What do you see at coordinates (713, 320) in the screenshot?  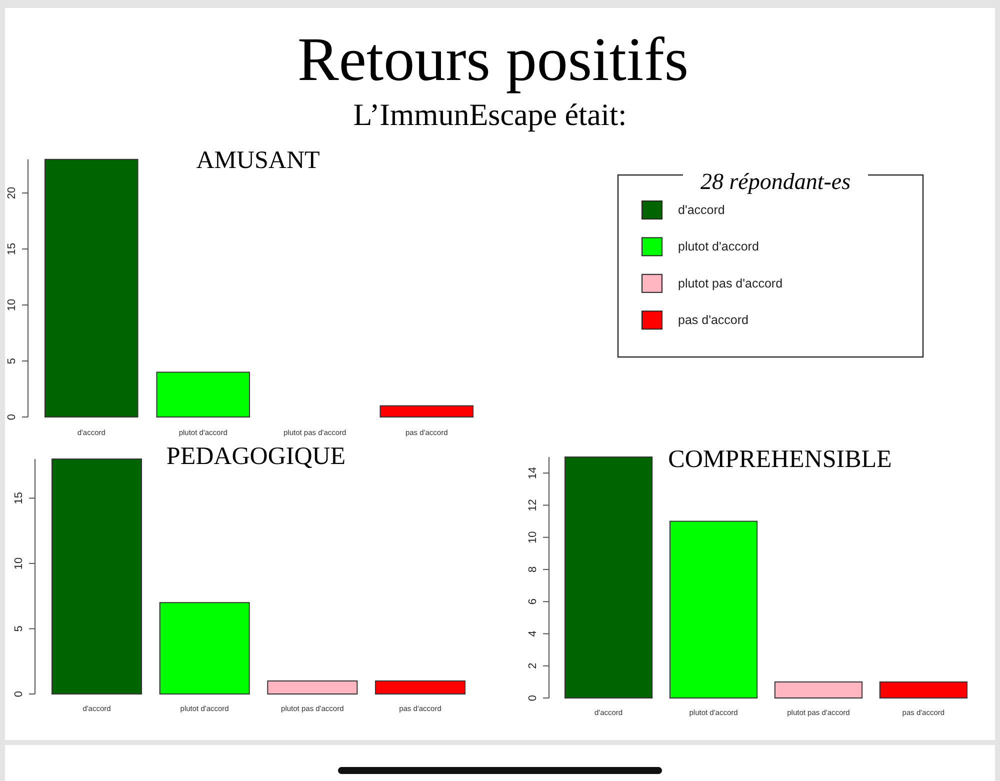 I see `legend-label: pas d'accord` at bounding box center [713, 320].